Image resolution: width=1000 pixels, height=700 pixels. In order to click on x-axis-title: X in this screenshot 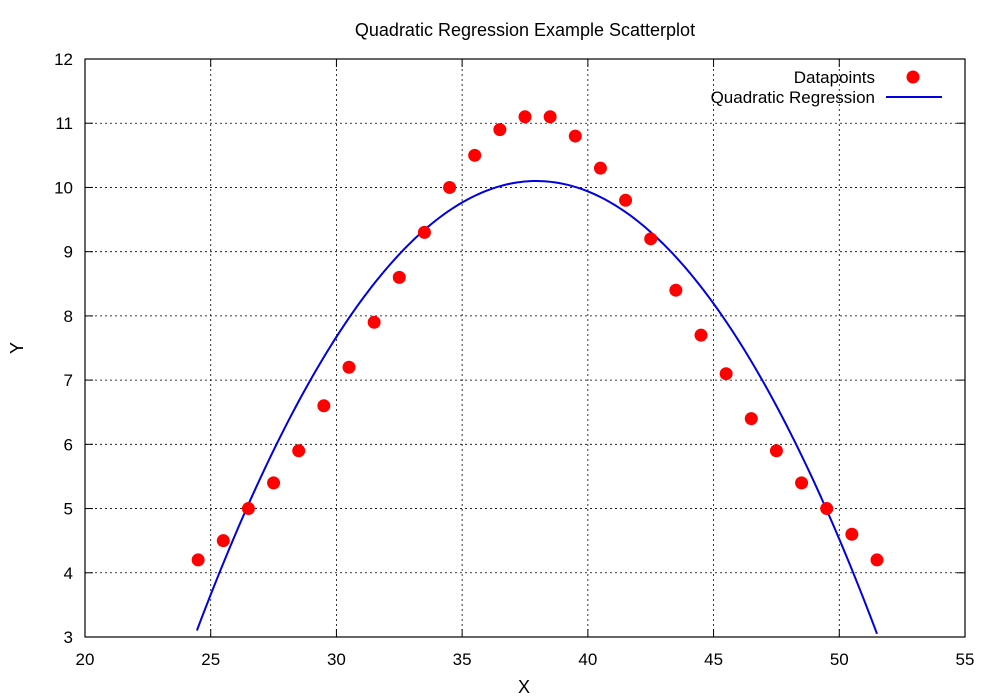, I will do `click(524, 687)`.